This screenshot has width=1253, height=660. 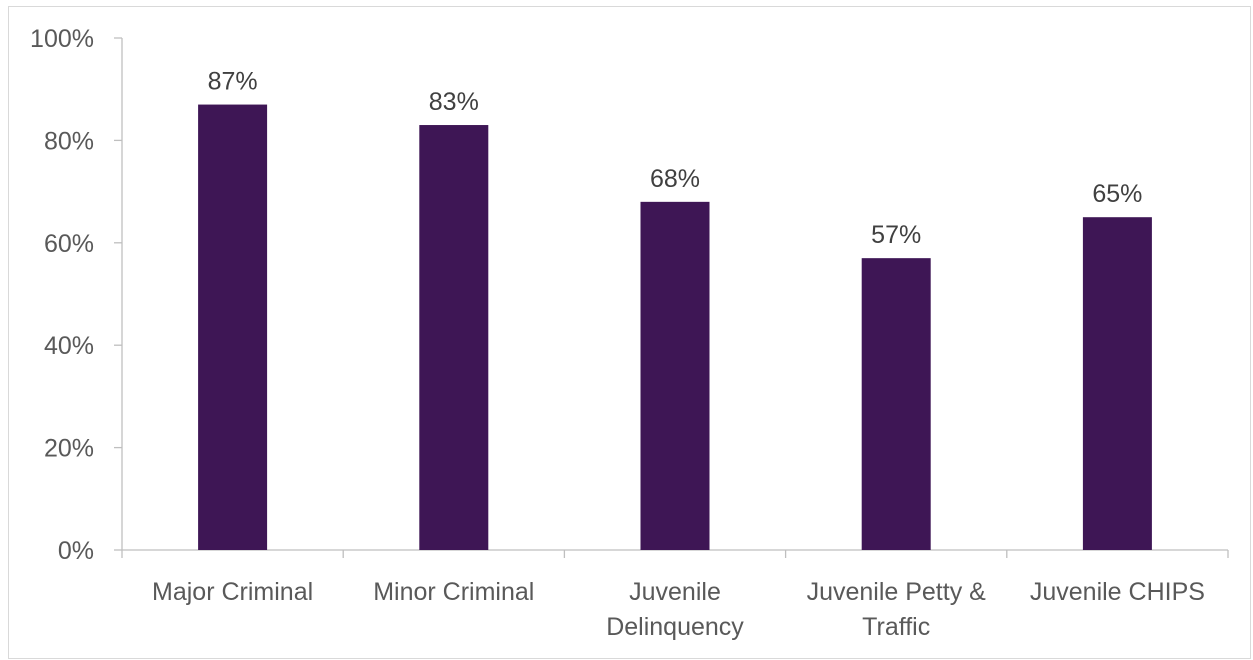 I want to click on y-axis: 0% 20% 40% 60% 80% 100%, so click(x=76, y=295).